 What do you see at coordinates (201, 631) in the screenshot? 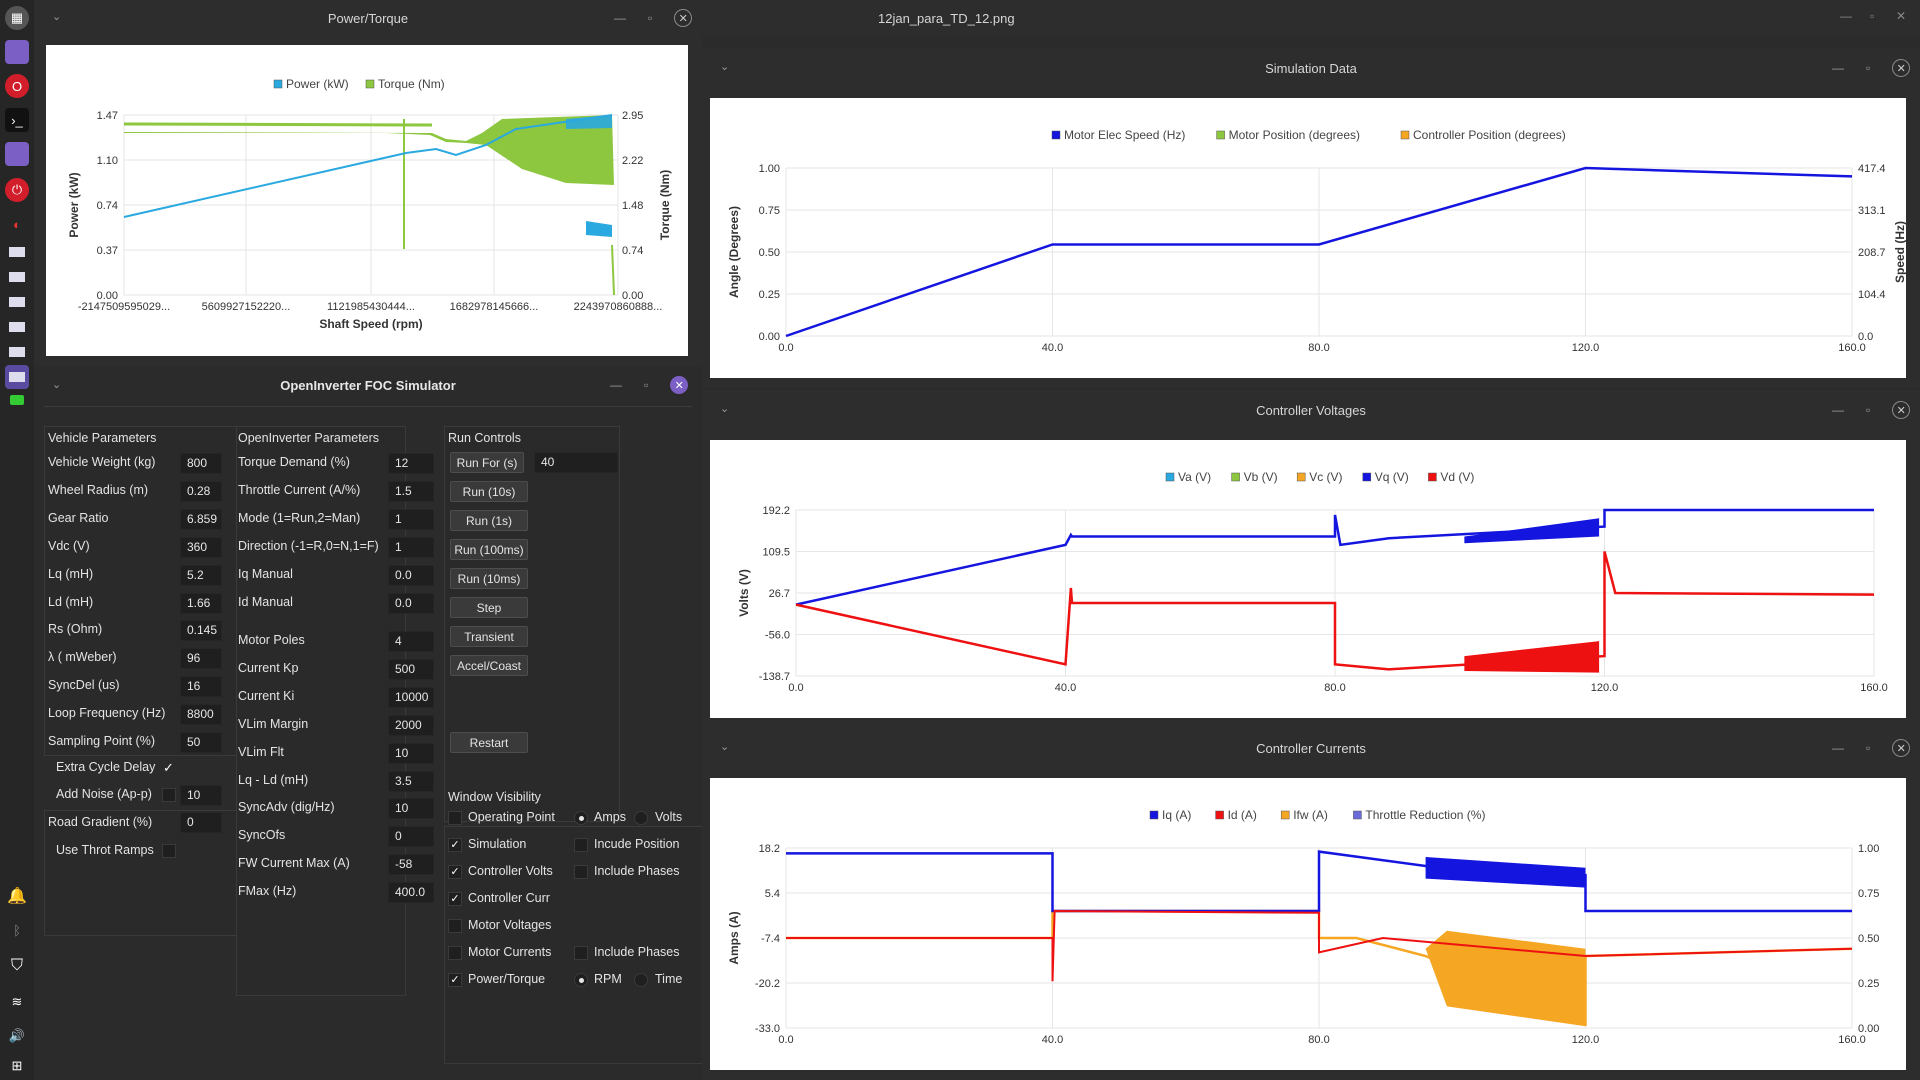
I see `vehicle-param-input: 0.145` at bounding box center [201, 631].